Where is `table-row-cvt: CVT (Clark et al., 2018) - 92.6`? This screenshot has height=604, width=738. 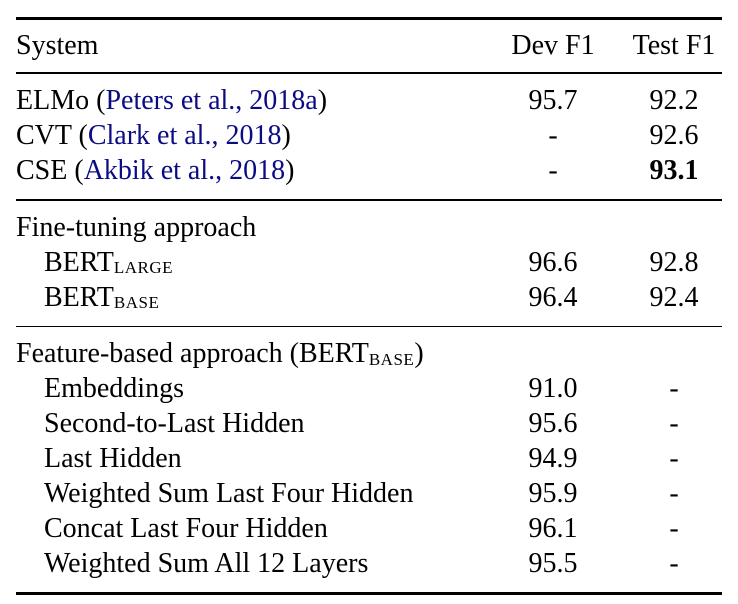 table-row-cvt: CVT (Clark et al., 2018) - 92.6 is located at coordinates (369, 135).